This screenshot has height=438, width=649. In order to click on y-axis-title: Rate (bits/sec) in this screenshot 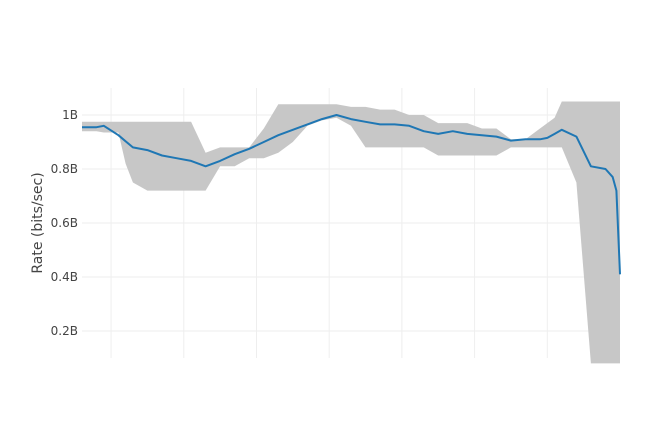, I will do `click(38, 222)`.